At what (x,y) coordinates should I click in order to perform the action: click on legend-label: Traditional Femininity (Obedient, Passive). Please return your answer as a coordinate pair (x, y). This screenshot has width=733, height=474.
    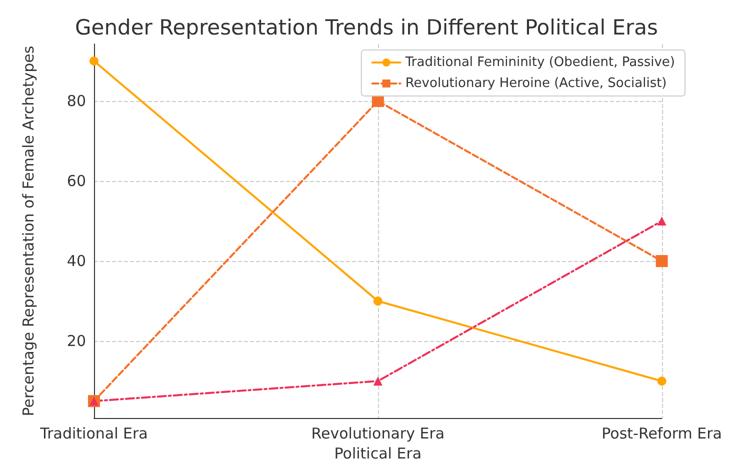
    Looking at the image, I should click on (540, 62).